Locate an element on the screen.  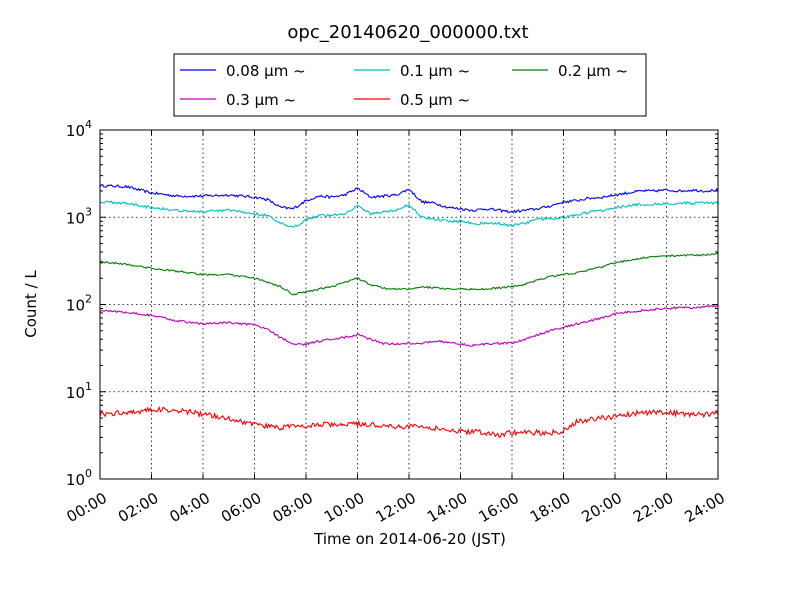
legend-label-1: 0.08 μm ~ is located at coordinates (266, 71).